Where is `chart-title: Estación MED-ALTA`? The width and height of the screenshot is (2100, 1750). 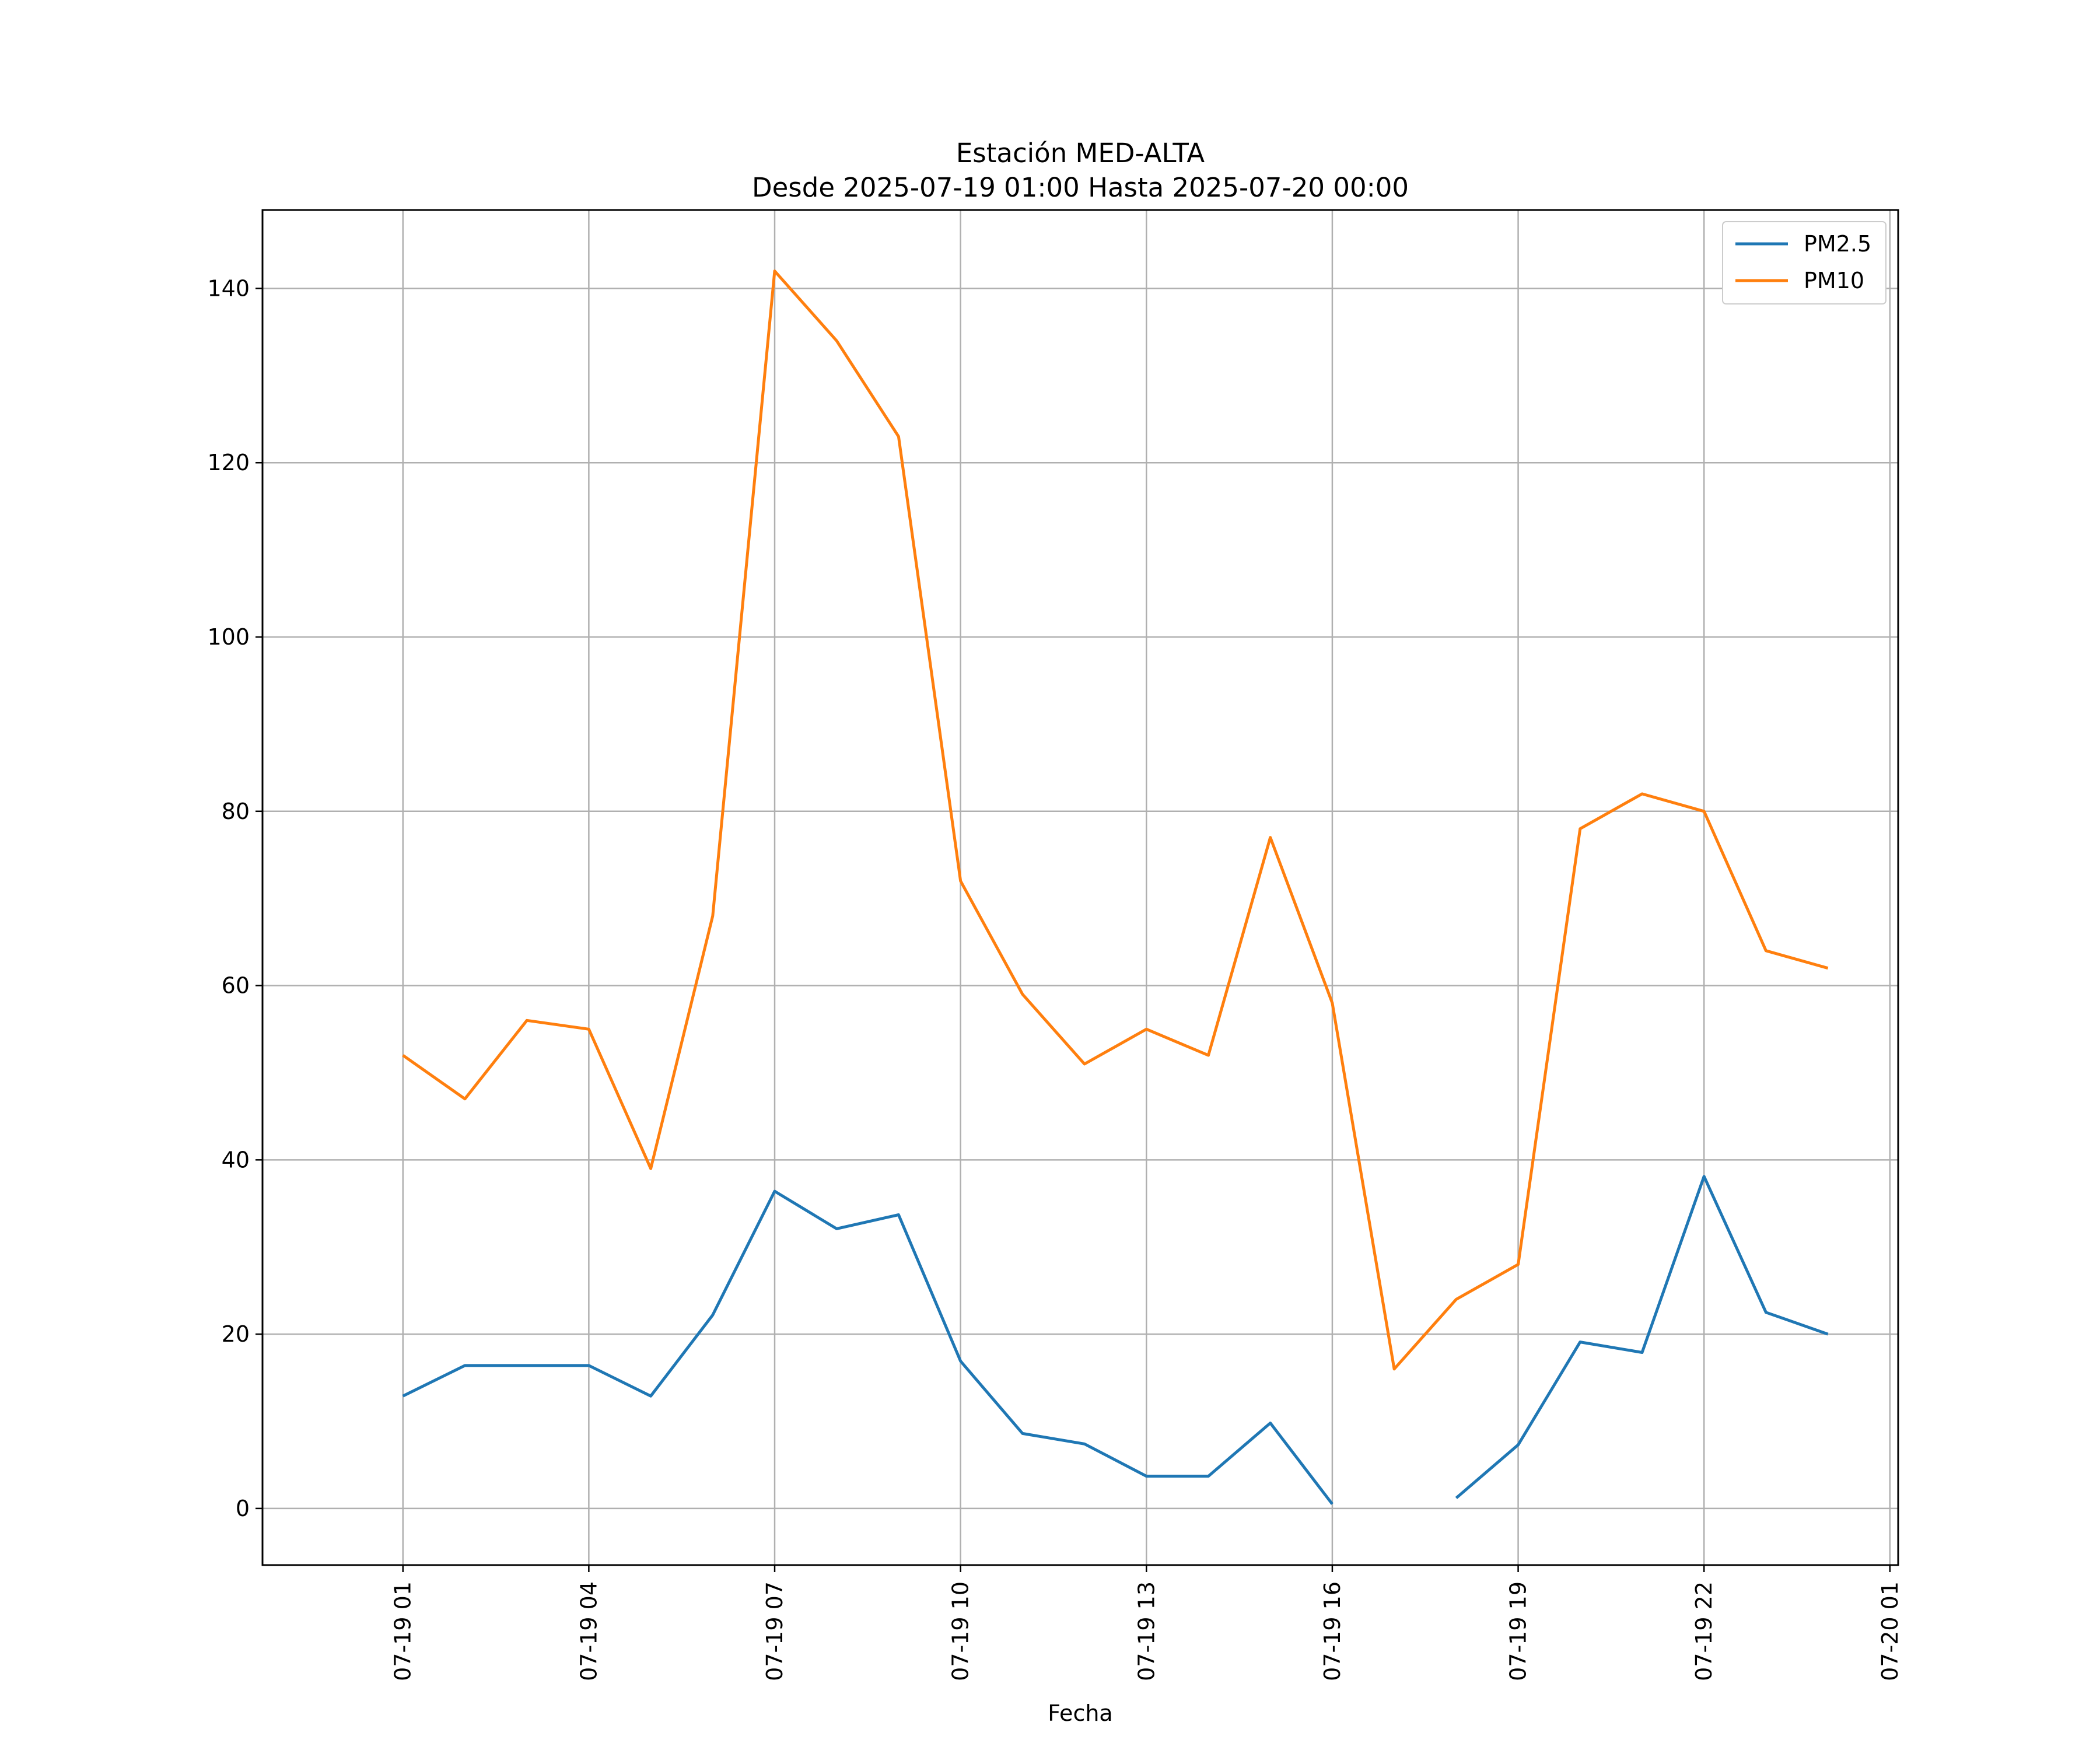 chart-title: Estación MED-ALTA is located at coordinates (1080, 153).